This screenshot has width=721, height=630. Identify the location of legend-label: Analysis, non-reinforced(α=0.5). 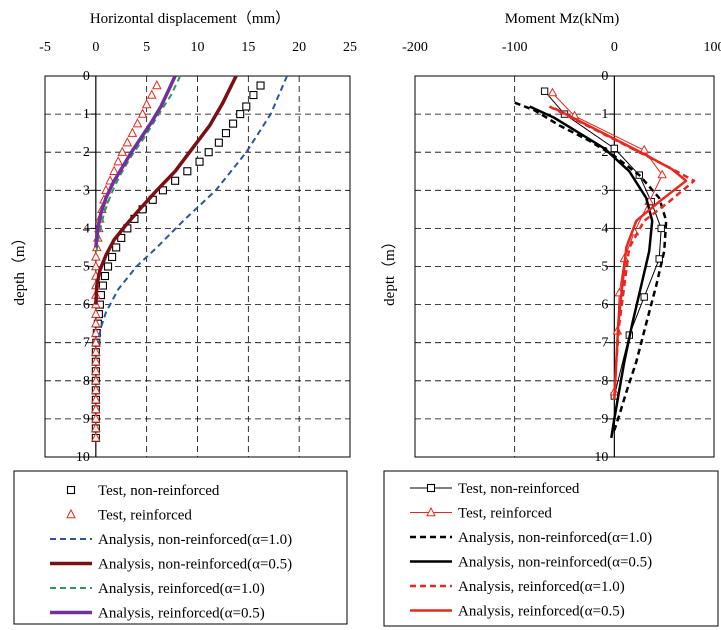
(555, 563).